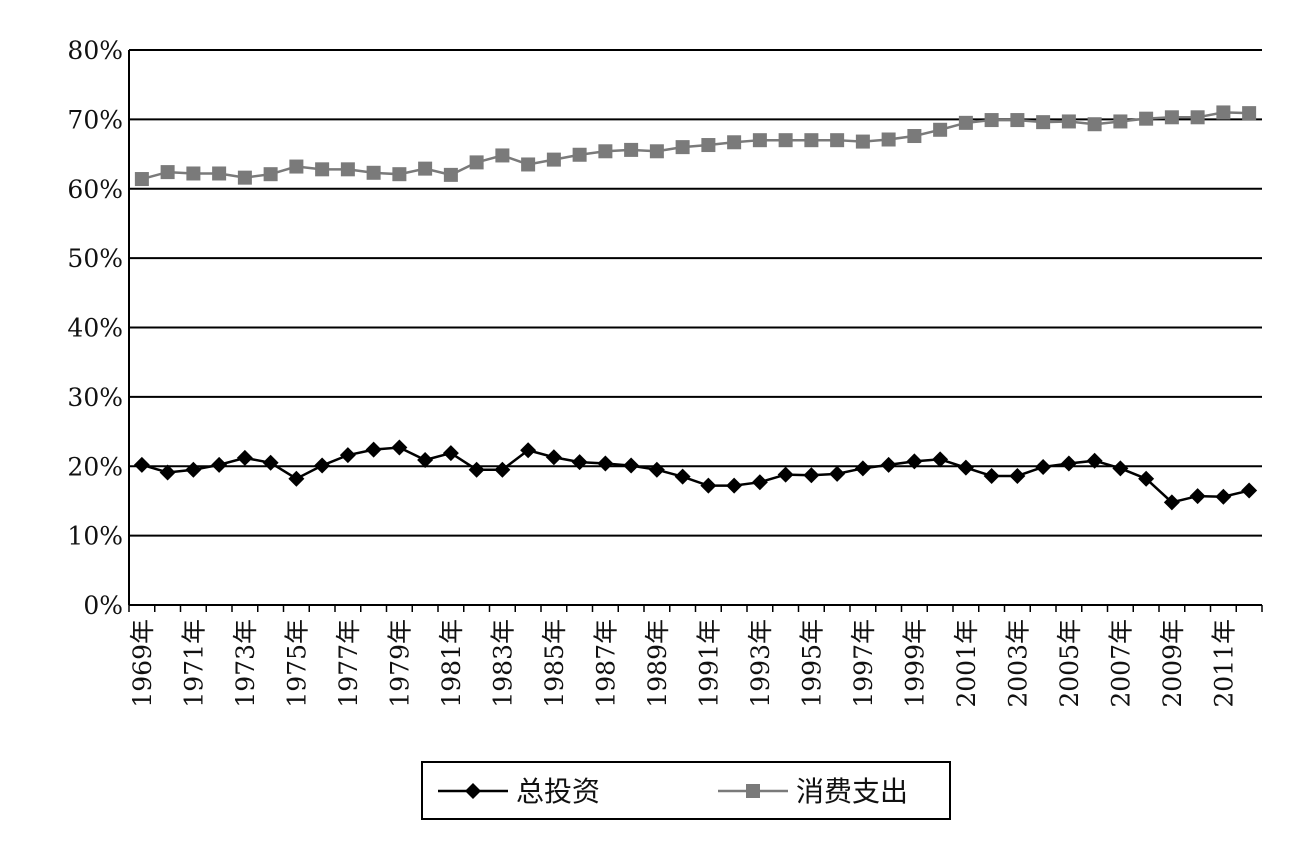 This screenshot has height=850, width=1313. What do you see at coordinates (193, 663) in the screenshot?
I see `x-tick-label: 1971年` at bounding box center [193, 663].